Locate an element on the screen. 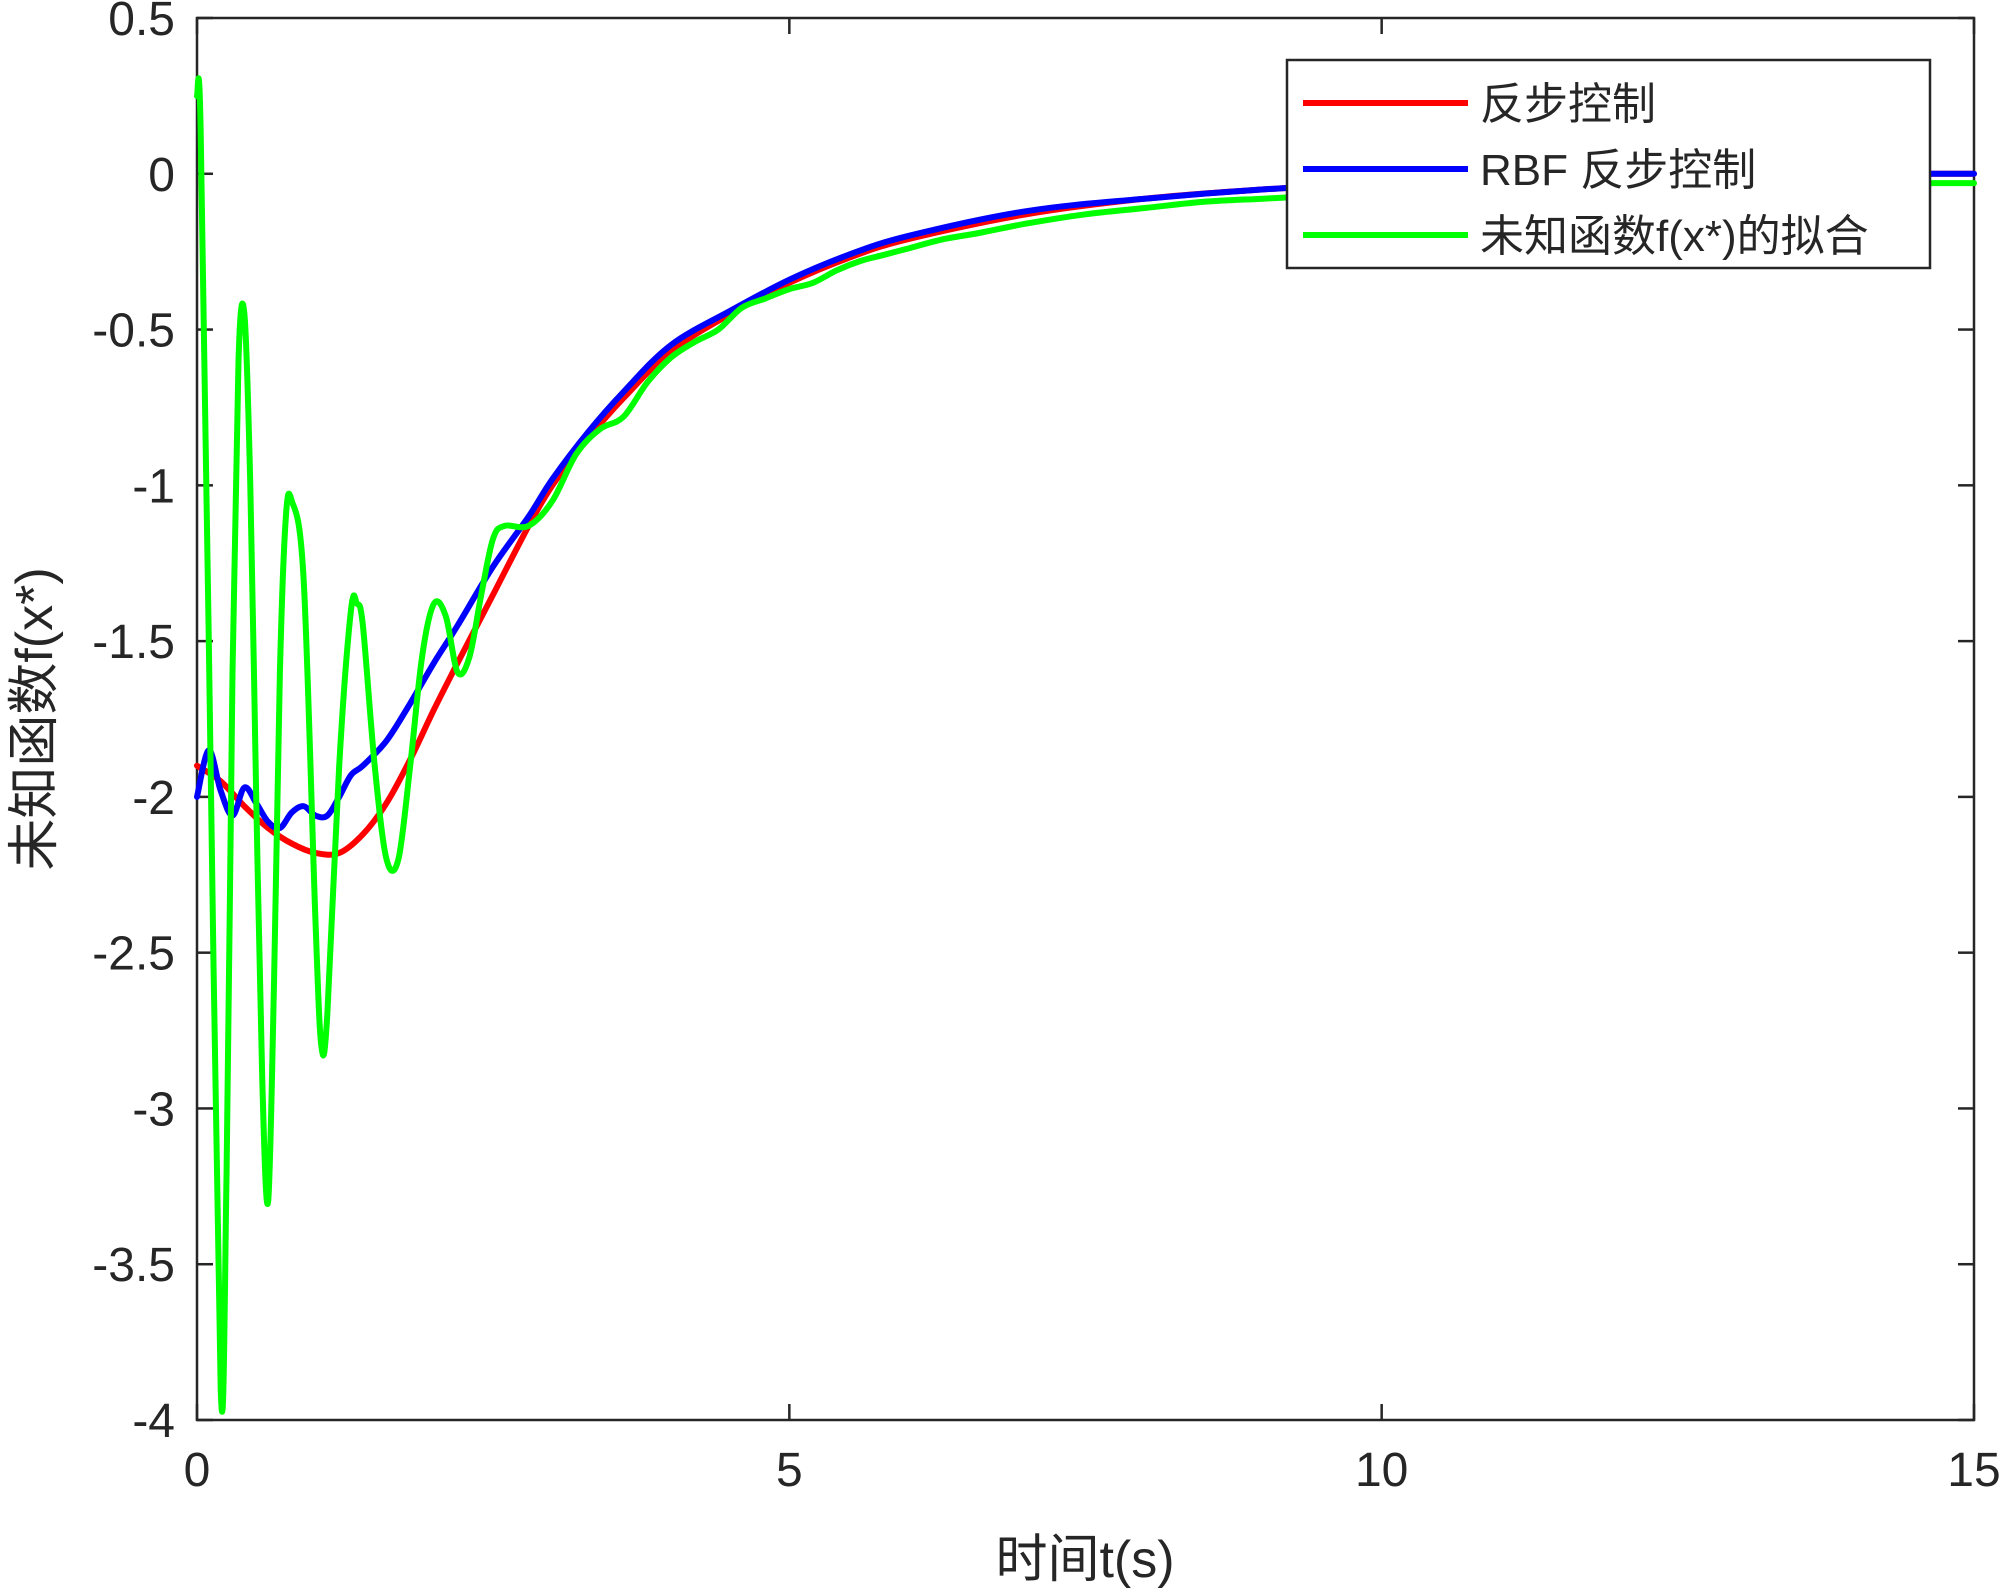 This screenshot has height=1593, width=2000. x-tick-label: 5 is located at coordinates (789, 1470).